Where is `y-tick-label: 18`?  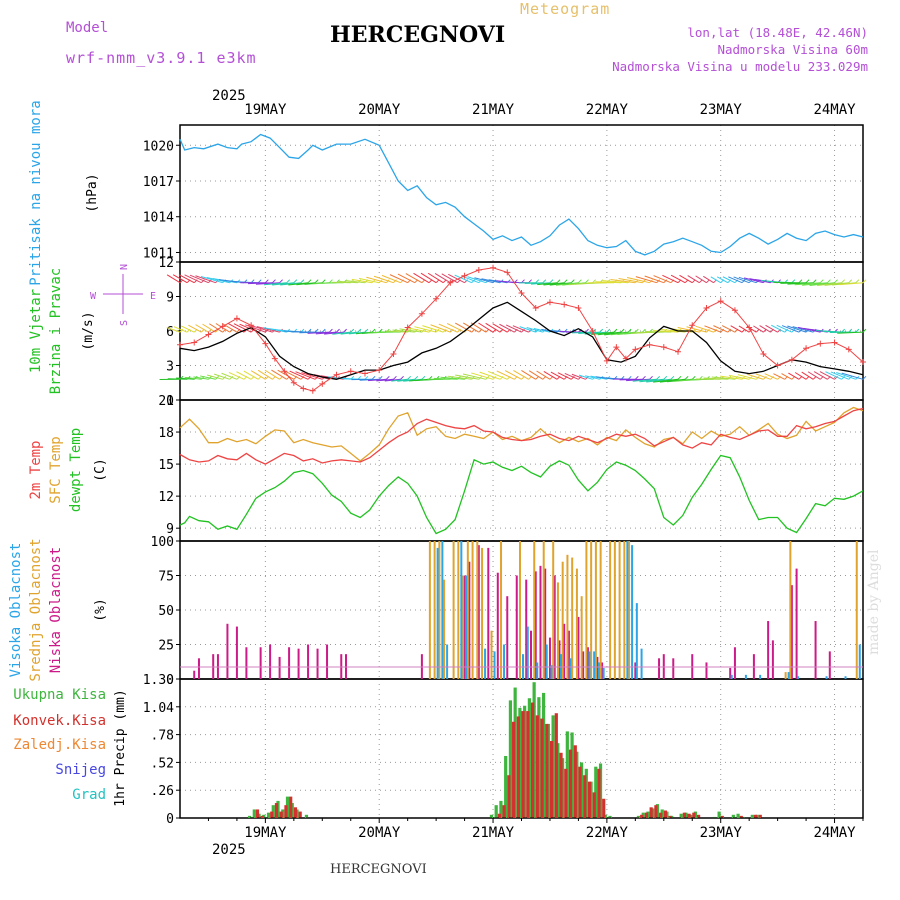
y-tick-label: 18 is located at coordinates (166, 433).